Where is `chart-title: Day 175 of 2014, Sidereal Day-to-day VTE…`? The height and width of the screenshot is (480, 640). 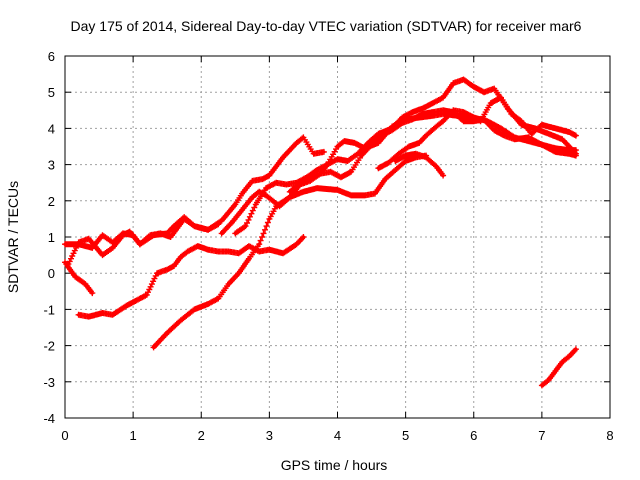
chart-title: Day 175 of 2014, Sidereal Day-to-day VTE… is located at coordinates (326, 26).